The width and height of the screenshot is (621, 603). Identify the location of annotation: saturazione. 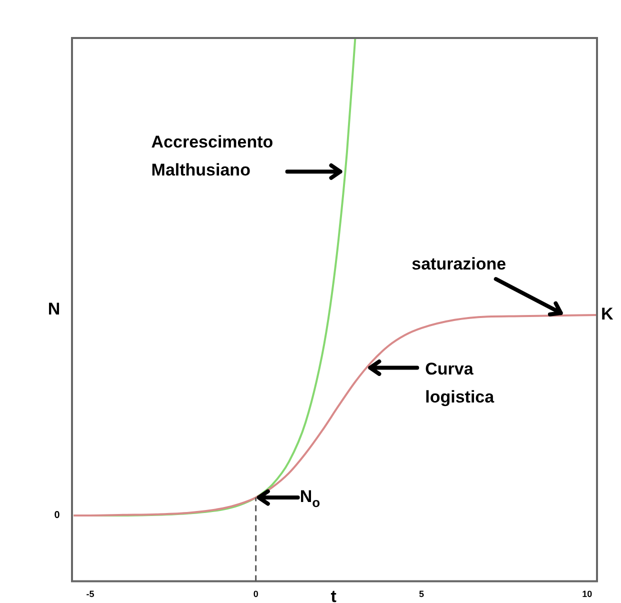
(459, 264).